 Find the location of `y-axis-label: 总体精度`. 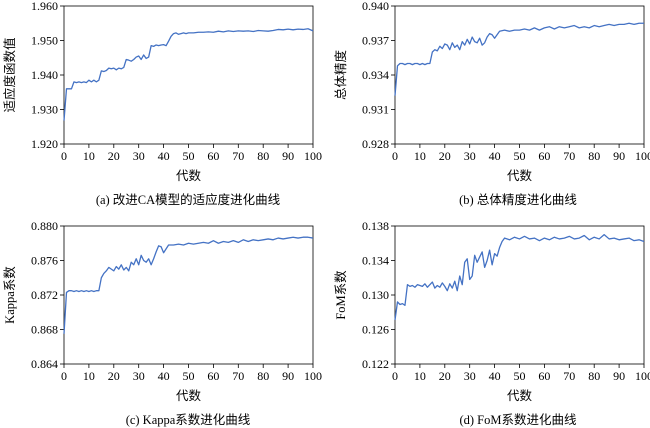

y-axis-label: 总体精度 is located at coordinates (340, 75).